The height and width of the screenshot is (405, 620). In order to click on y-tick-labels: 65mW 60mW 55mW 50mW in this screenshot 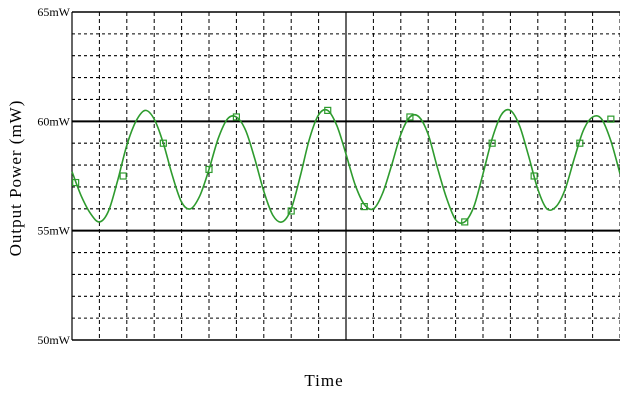, I will do `click(53, 176)`.